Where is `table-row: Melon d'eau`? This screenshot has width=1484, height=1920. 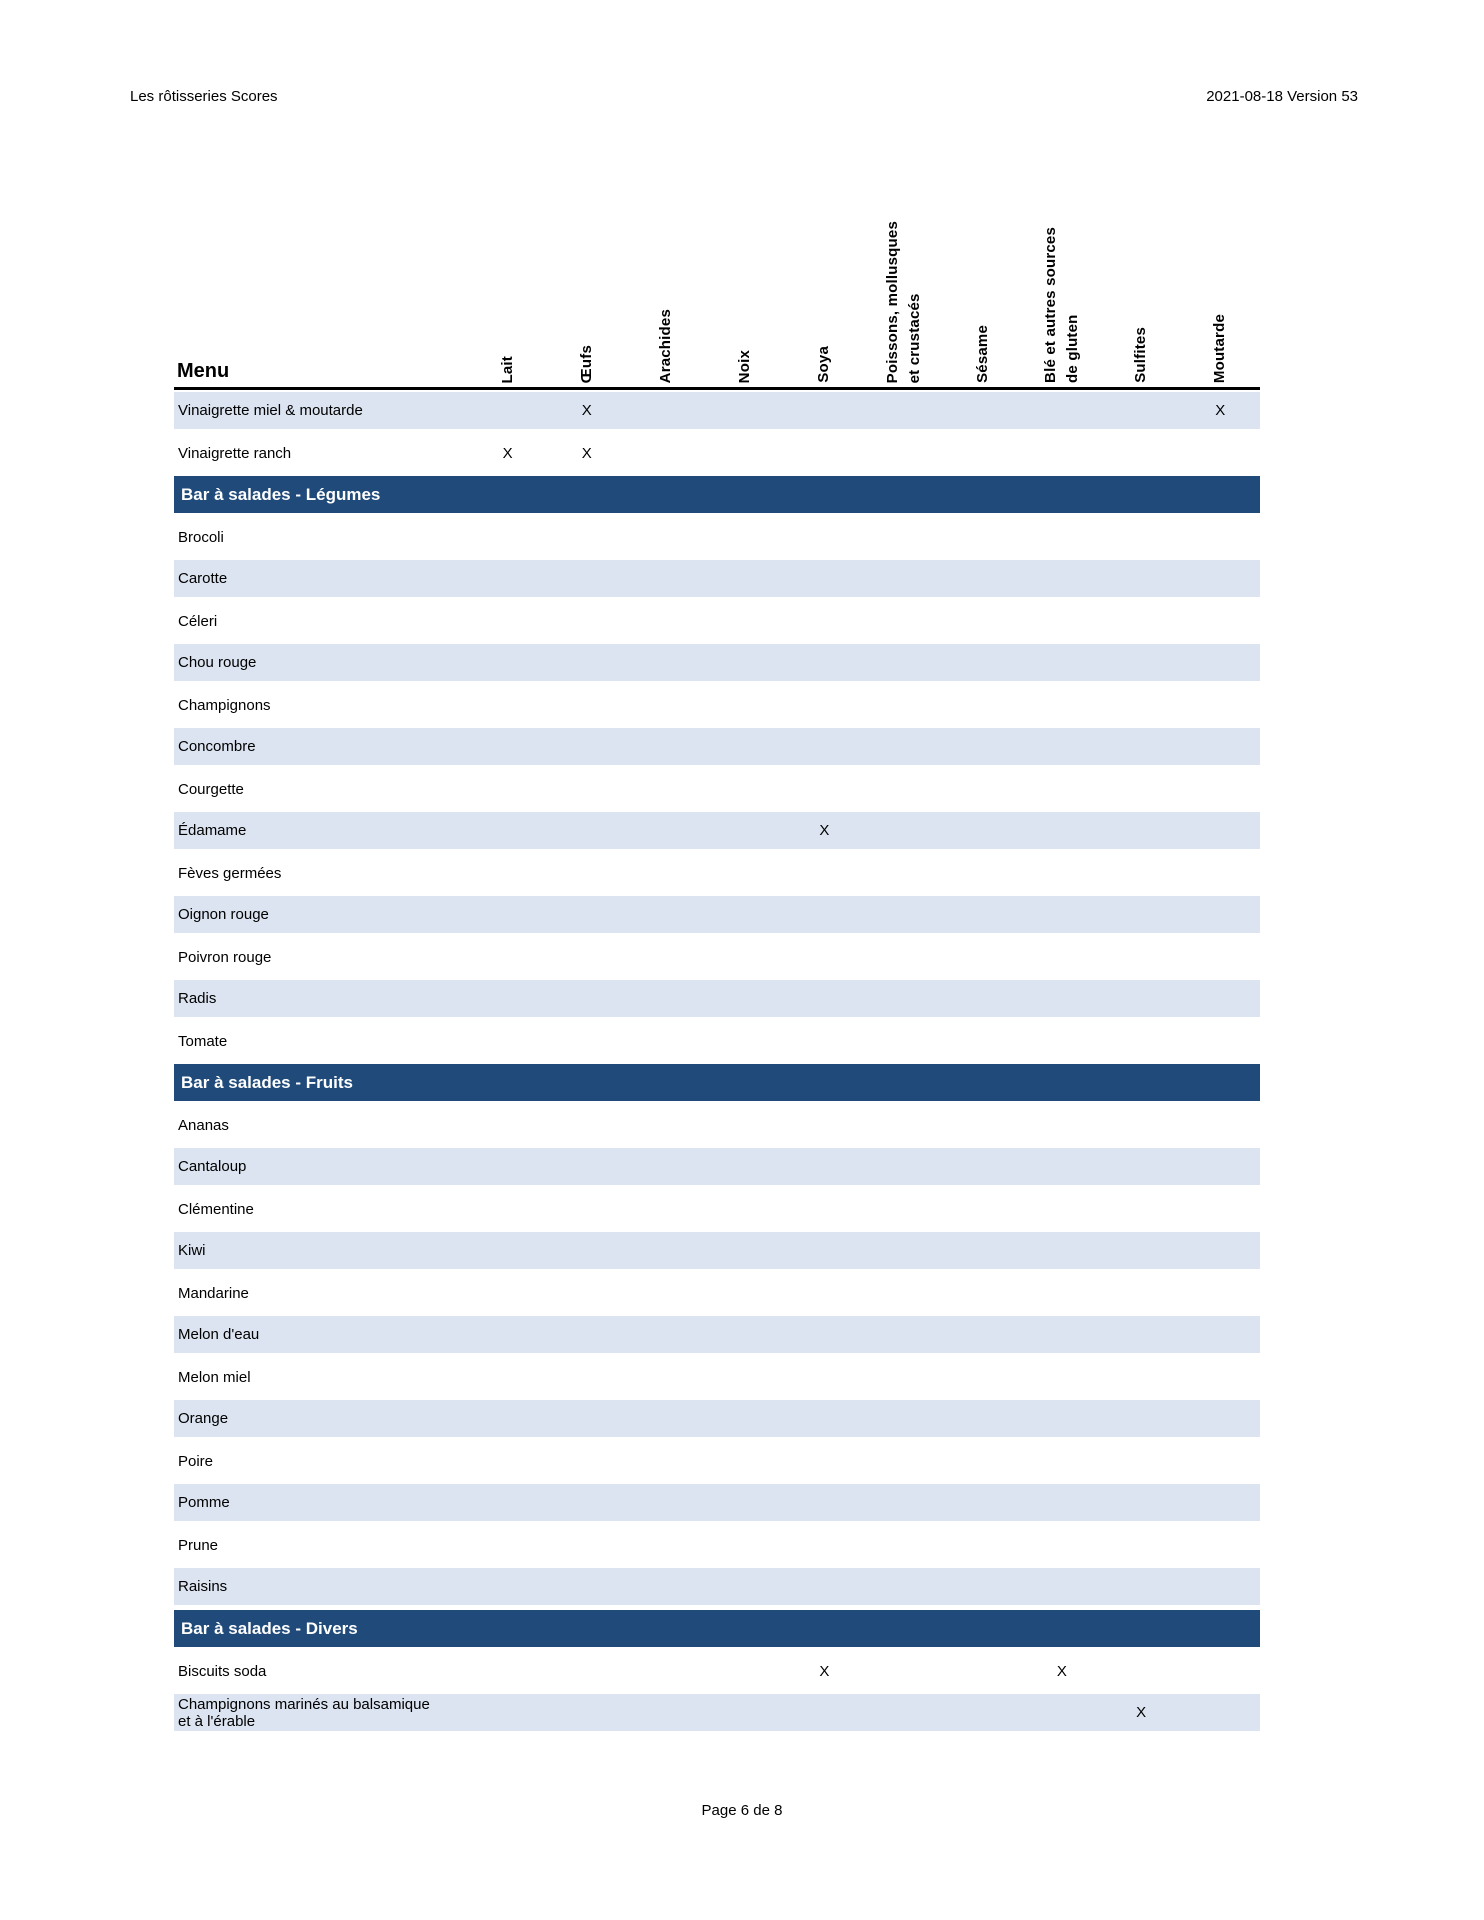
table-row: Melon d'eau is located at coordinates (717, 1335).